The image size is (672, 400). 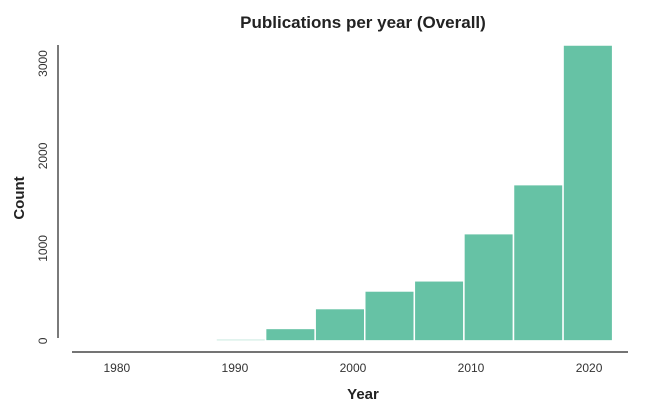 What do you see at coordinates (471, 368) in the screenshot?
I see `x-tick-label-3: 2010` at bounding box center [471, 368].